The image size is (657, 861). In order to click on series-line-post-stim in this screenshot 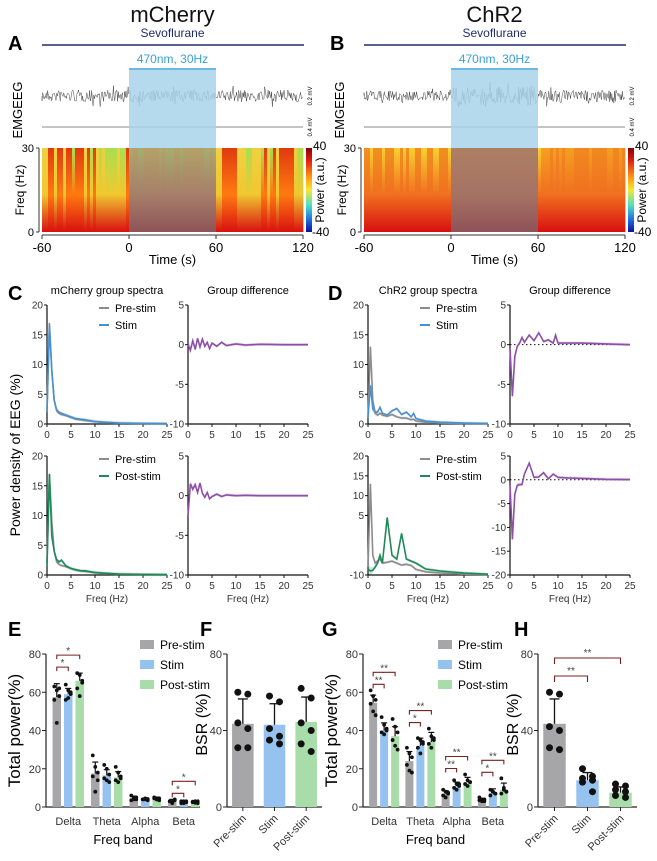, I will do `click(107, 524)`.